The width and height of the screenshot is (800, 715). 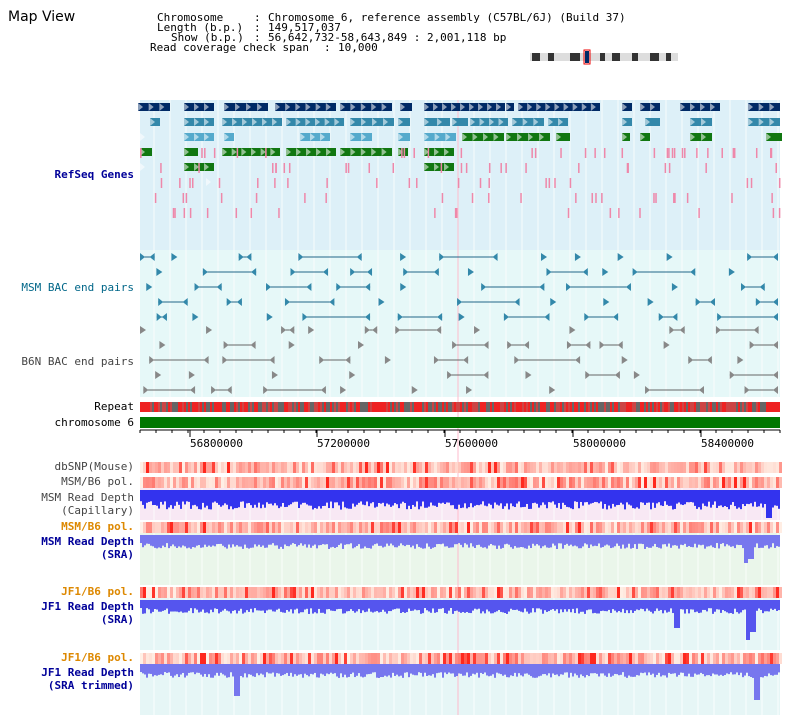 What do you see at coordinates (77, 287) in the screenshot?
I see `msm-bac-label: MSM BAC end pairs` at bounding box center [77, 287].